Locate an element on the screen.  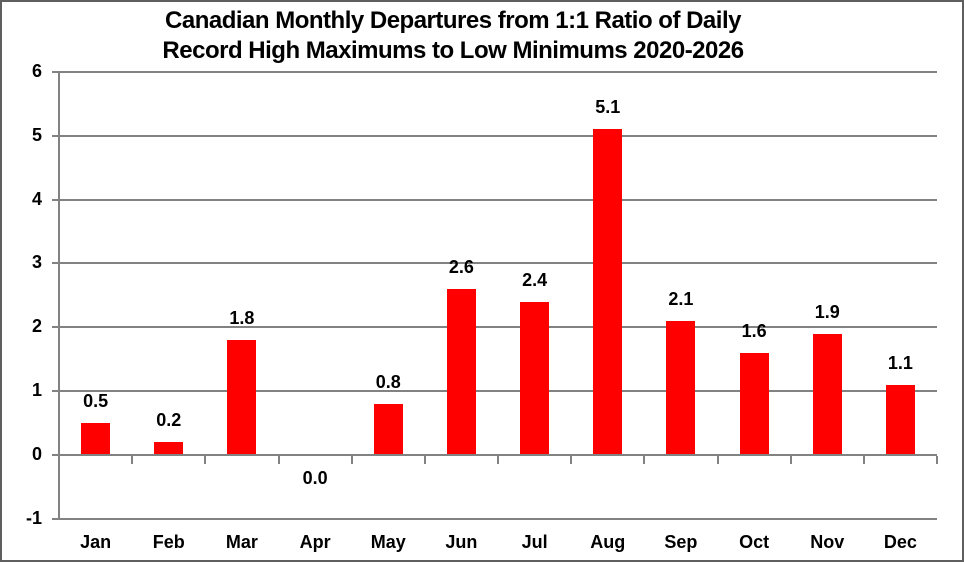
x-axis-label: Nov is located at coordinates (827, 542).